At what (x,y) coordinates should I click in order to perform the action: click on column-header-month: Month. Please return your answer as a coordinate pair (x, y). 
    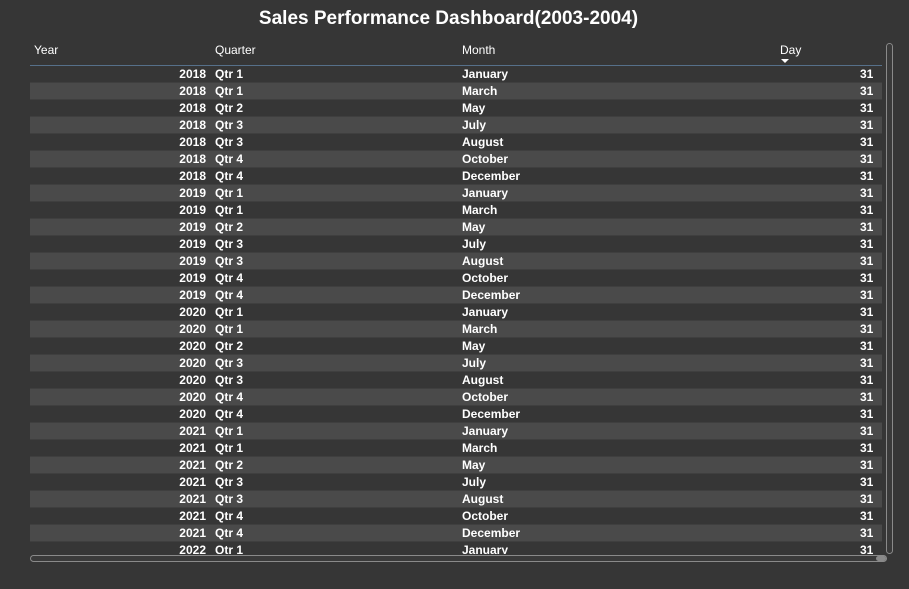
    Looking at the image, I should click on (479, 50).